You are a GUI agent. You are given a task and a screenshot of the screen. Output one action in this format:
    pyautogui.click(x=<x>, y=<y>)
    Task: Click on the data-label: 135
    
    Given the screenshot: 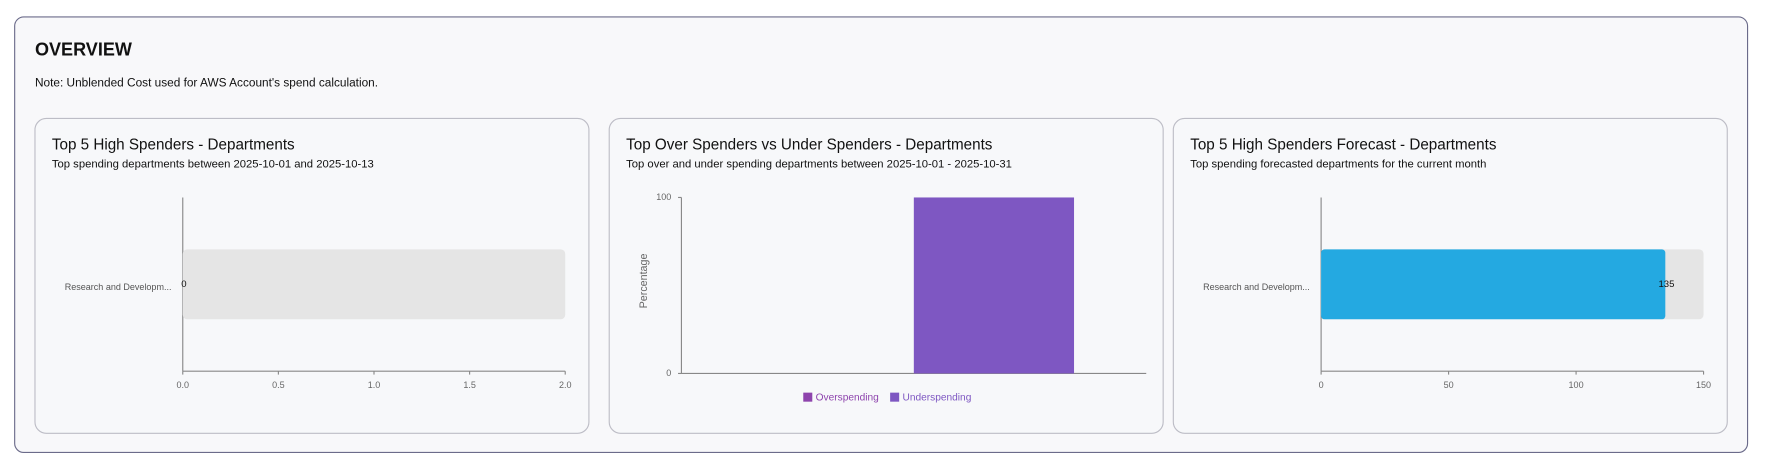 What is the action you would take?
    pyautogui.click(x=1666, y=284)
    